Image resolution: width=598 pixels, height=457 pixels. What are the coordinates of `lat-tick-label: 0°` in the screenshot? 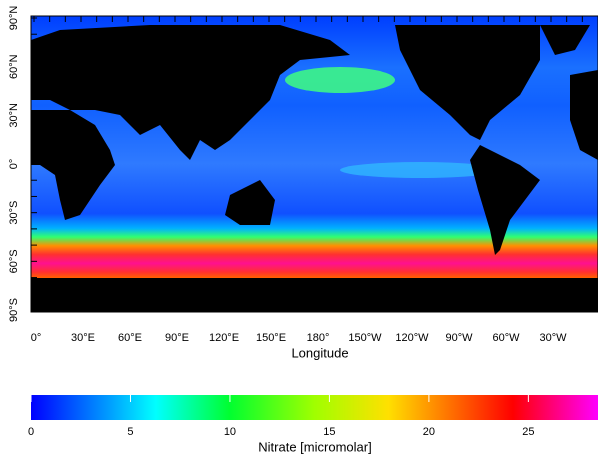 It's located at (14, 164).